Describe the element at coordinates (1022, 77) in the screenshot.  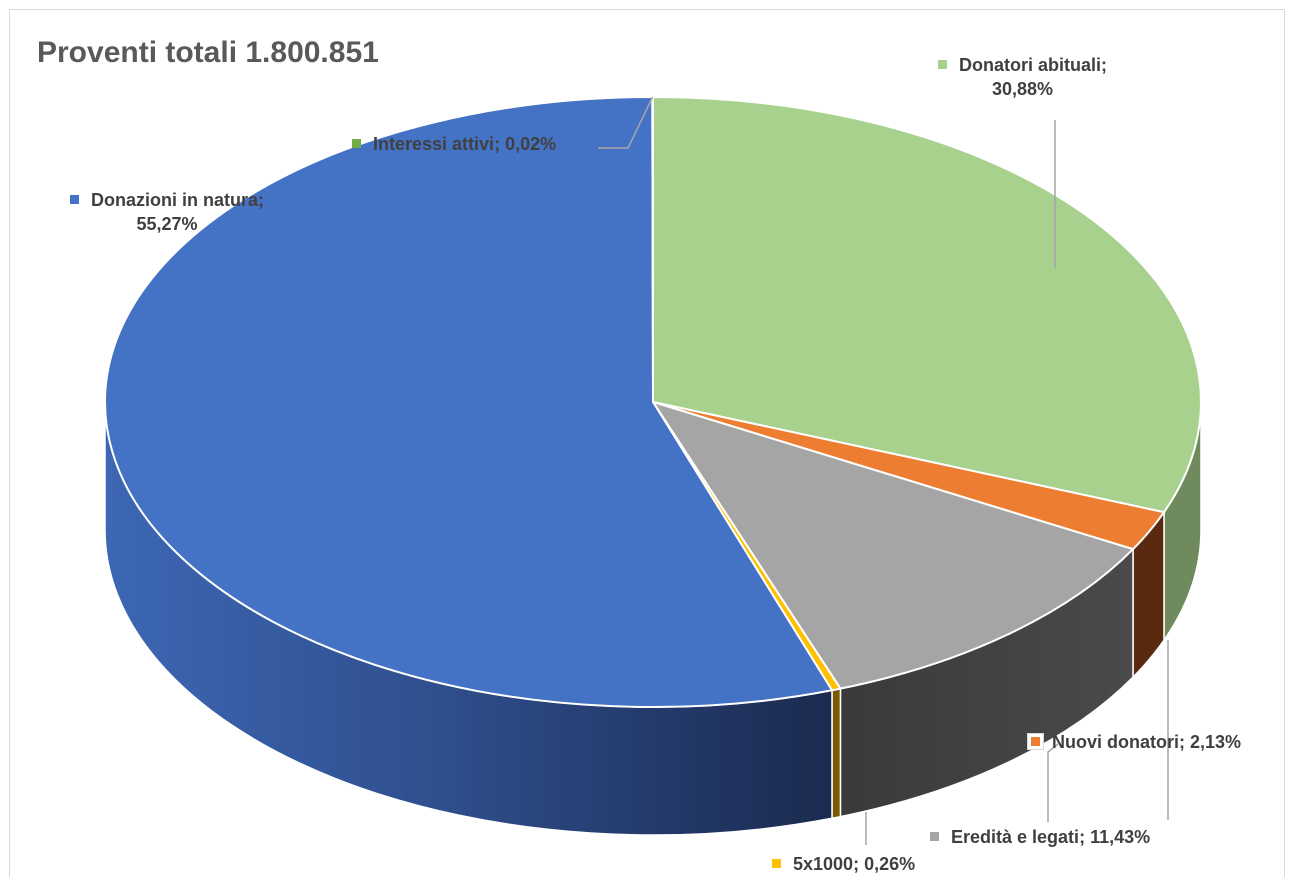
I see `label-donatori-abituali: Donatori abituali; 30,88%` at that location.